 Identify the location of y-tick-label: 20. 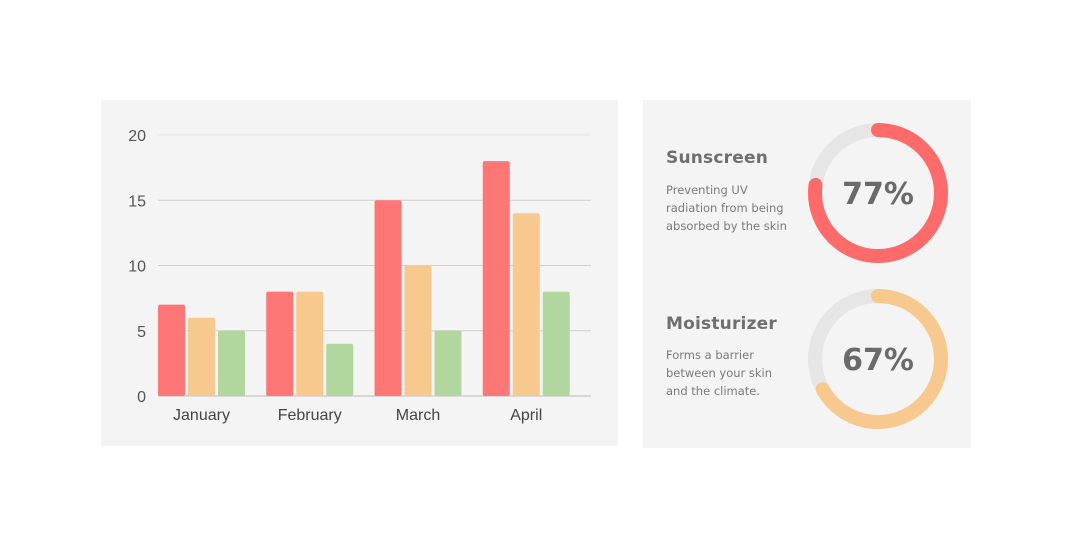
(137, 136).